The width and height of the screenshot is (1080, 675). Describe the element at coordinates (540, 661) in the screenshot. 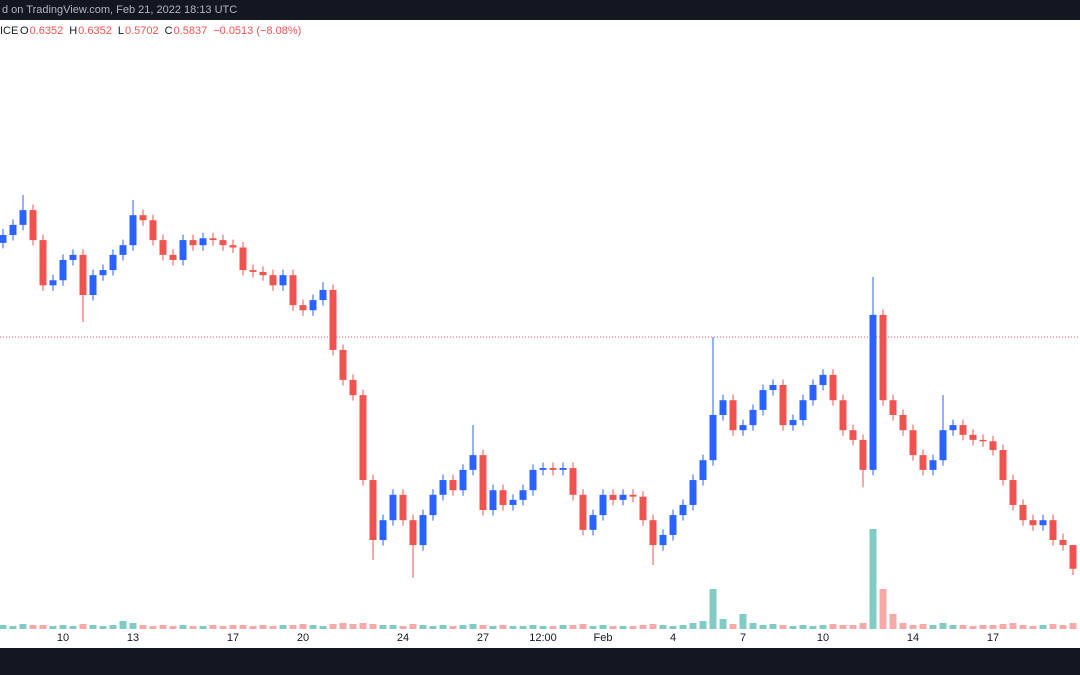

I see `bottom-bar` at that location.